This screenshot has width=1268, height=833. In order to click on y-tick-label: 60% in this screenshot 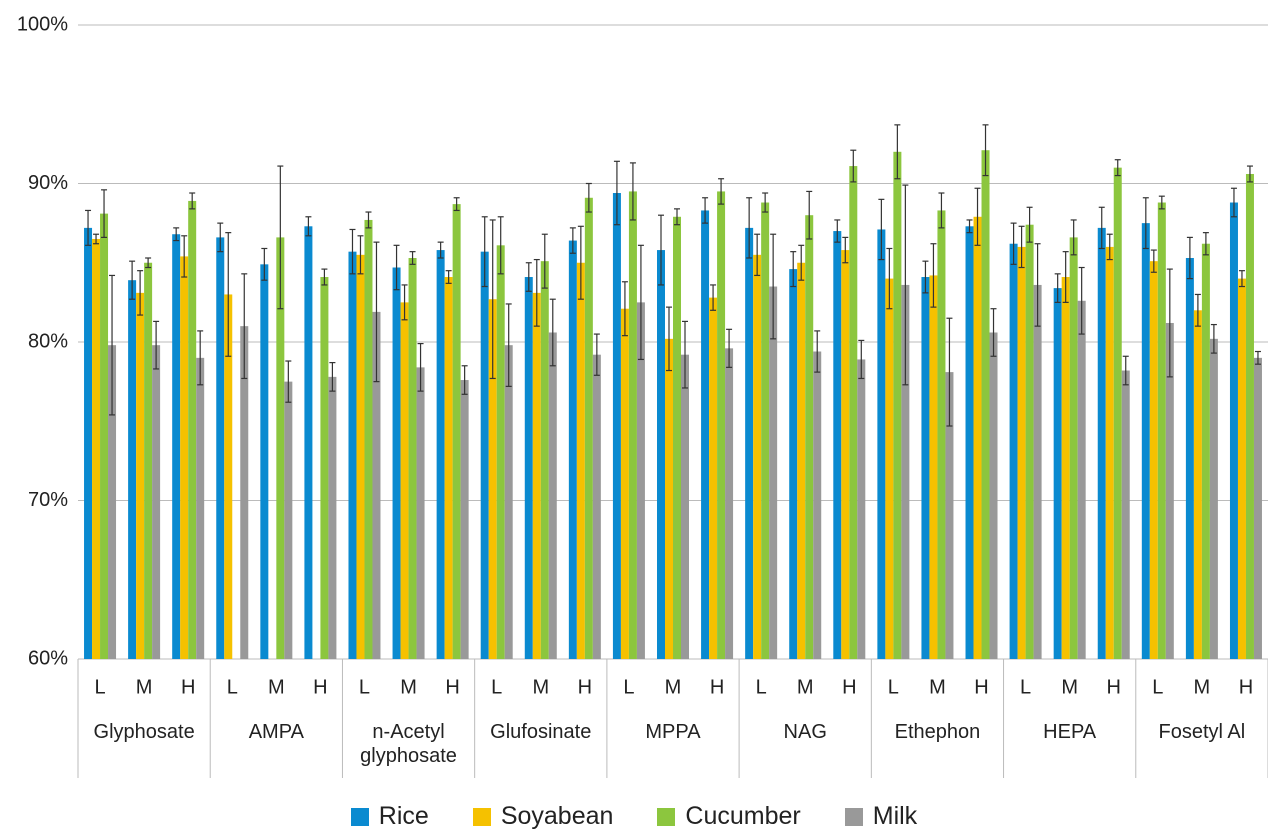, I will do `click(48, 658)`.